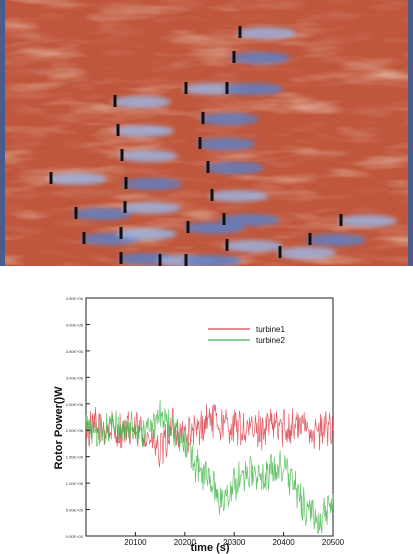 Image resolution: width=413 pixels, height=554 pixels. Describe the element at coordinates (209, 548) in the screenshot. I see `x-axis-label: time (s)` at that location.